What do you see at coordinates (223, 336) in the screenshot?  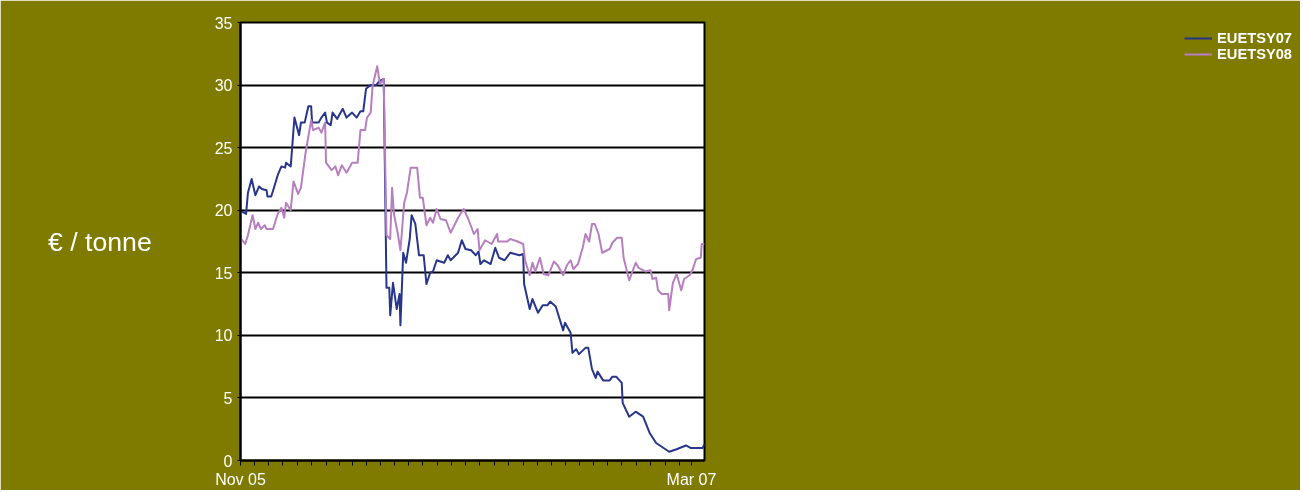 I see `y-tick-label: 10` at bounding box center [223, 336].